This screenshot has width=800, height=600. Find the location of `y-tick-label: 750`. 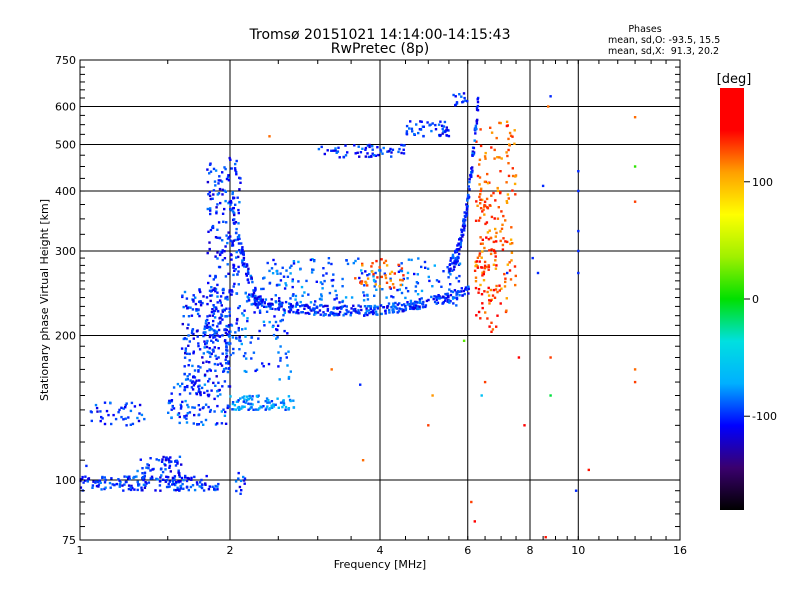

y-tick-label: 750 is located at coordinates (65, 60).